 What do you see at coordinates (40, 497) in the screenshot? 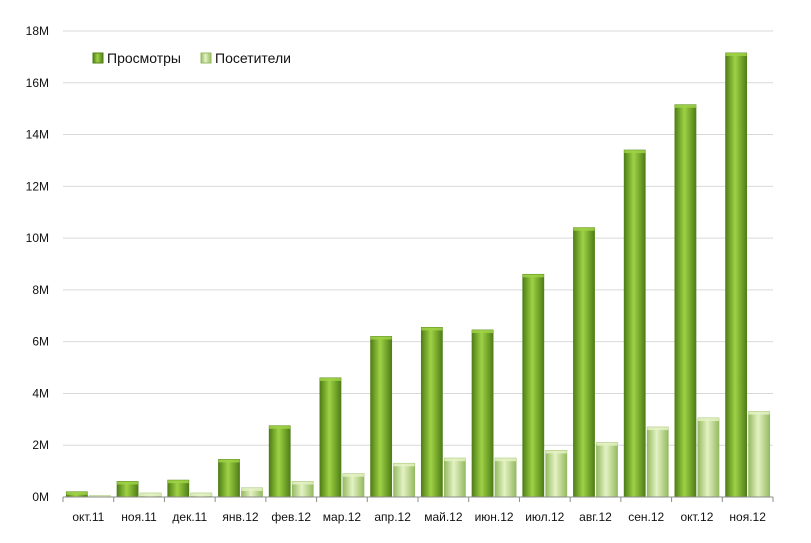
I see `y-tick-label: 0M` at bounding box center [40, 497].